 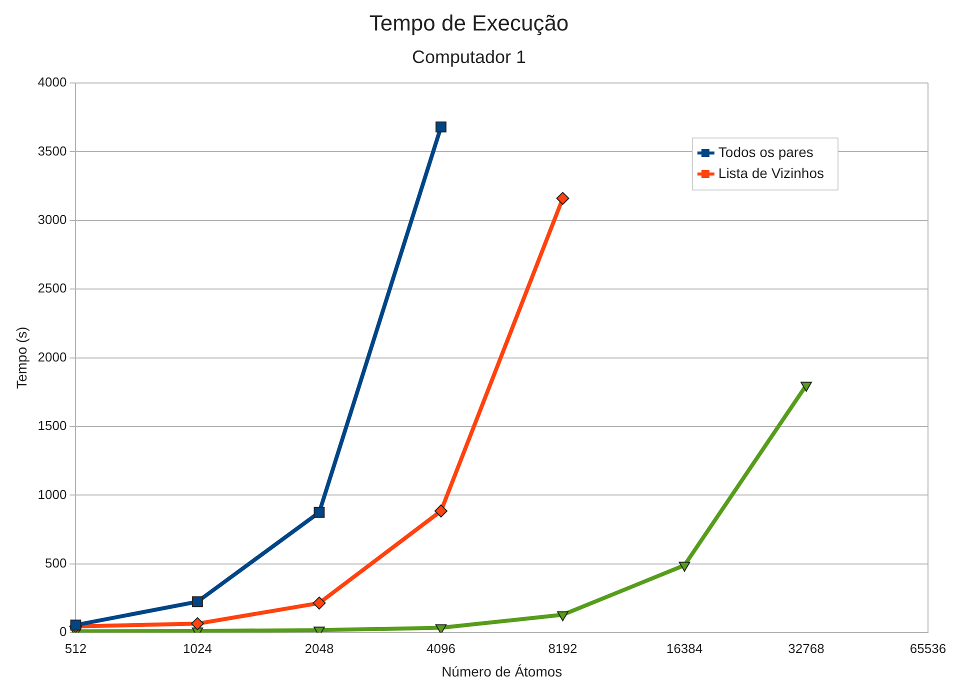 I want to click on y-tick-label: 1500, so click(x=52, y=426).